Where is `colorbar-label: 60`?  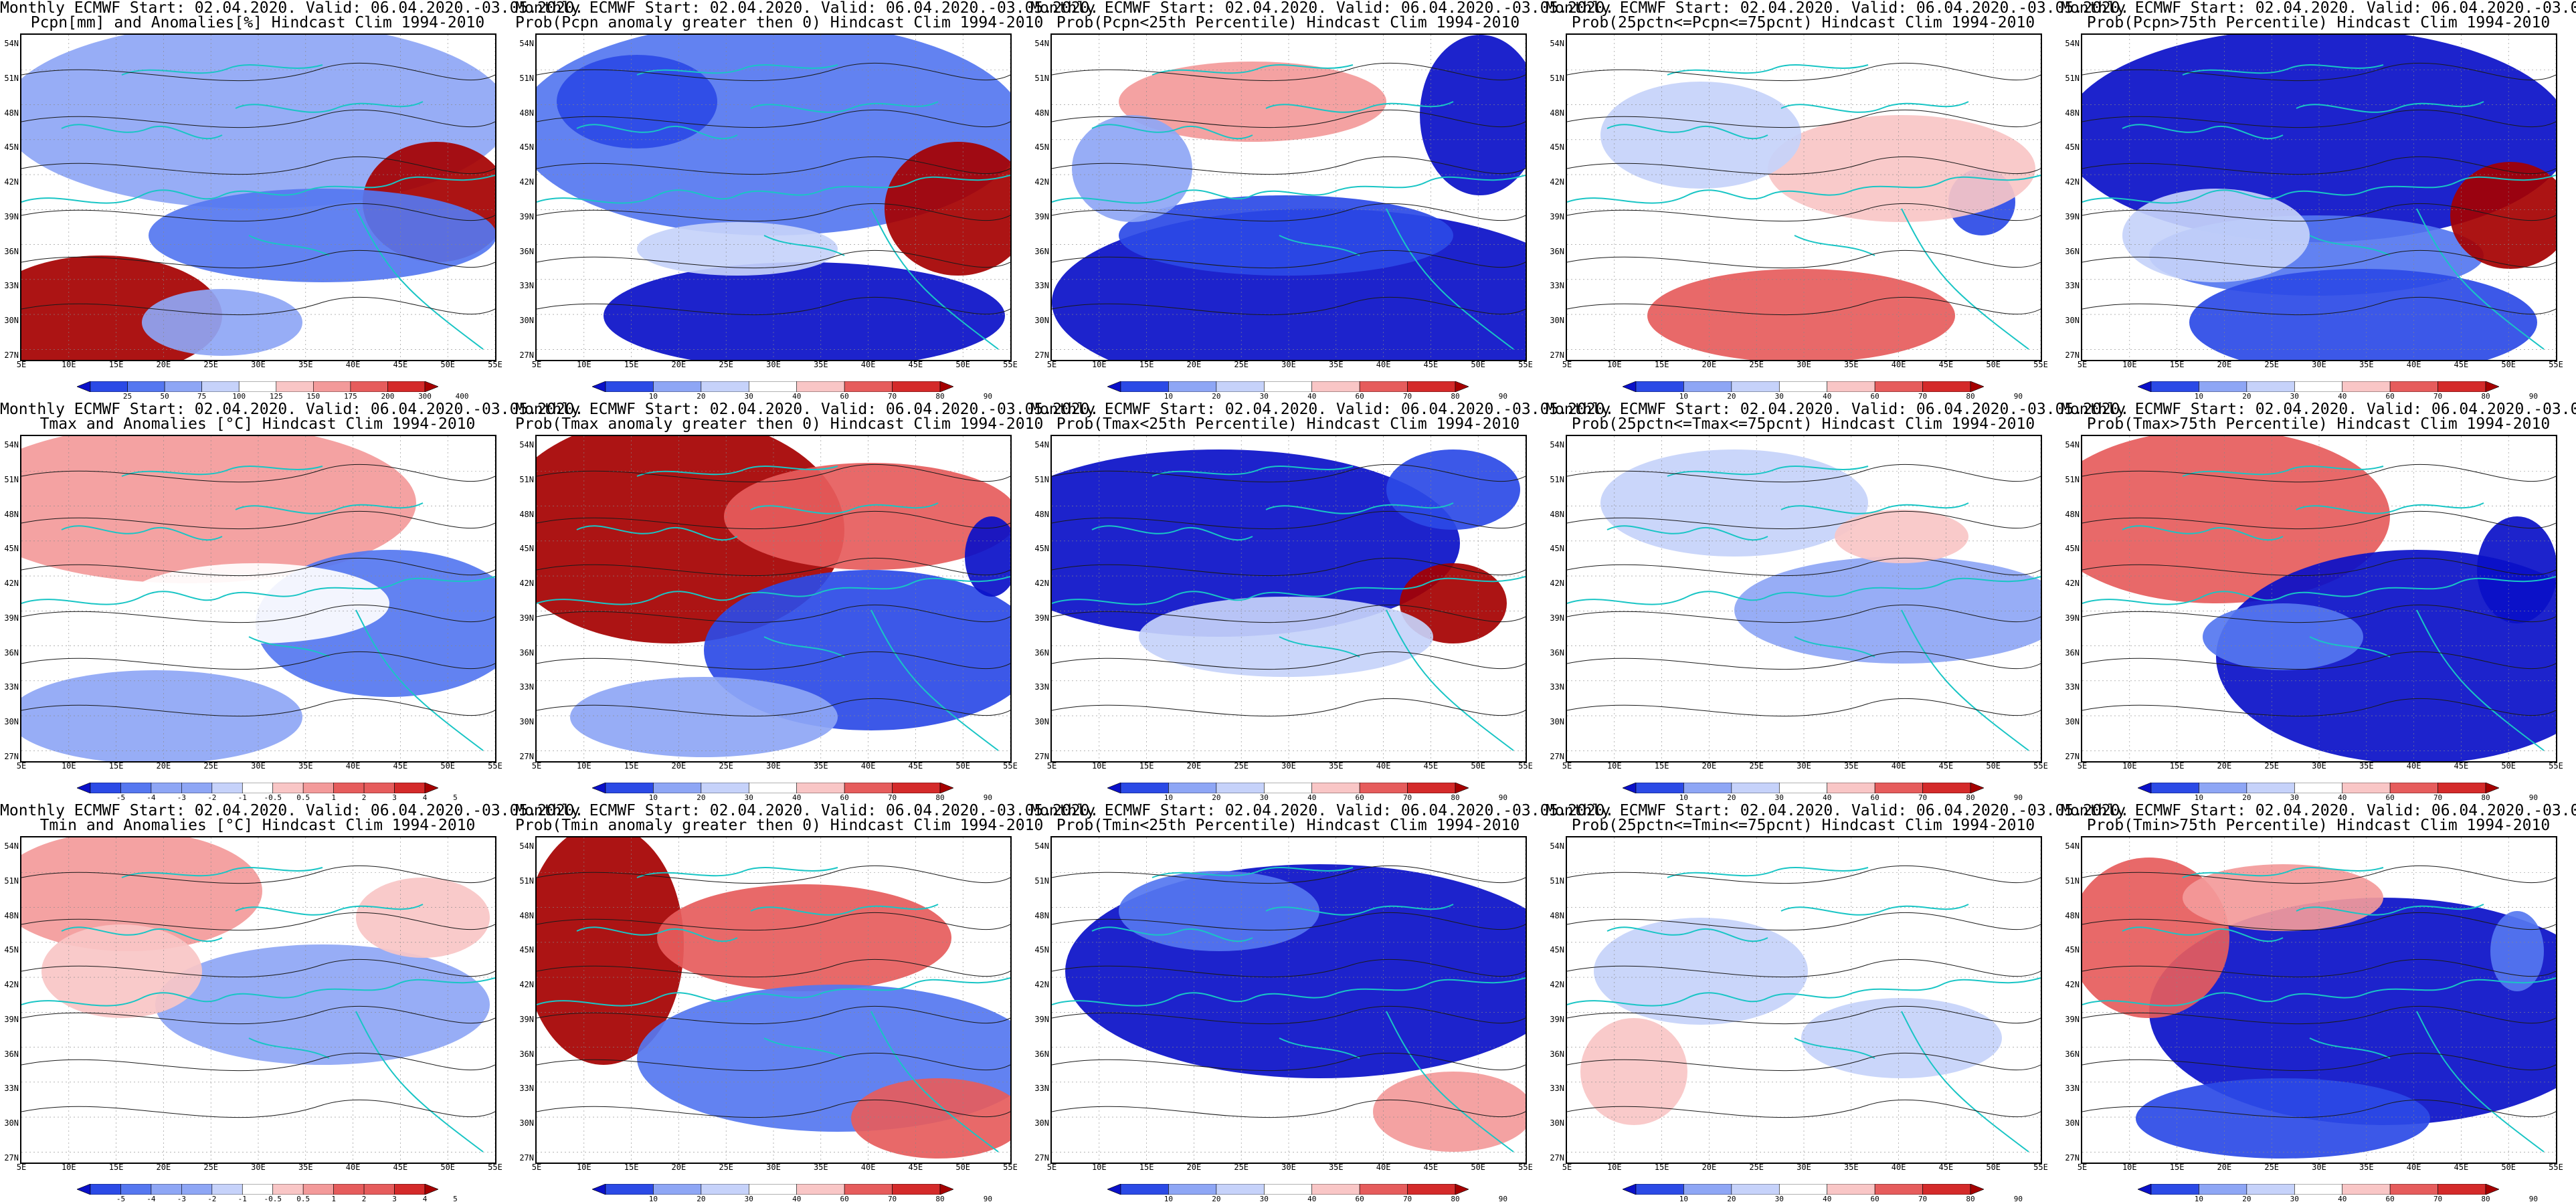
colorbar-label: 60 is located at coordinates (2390, 797).